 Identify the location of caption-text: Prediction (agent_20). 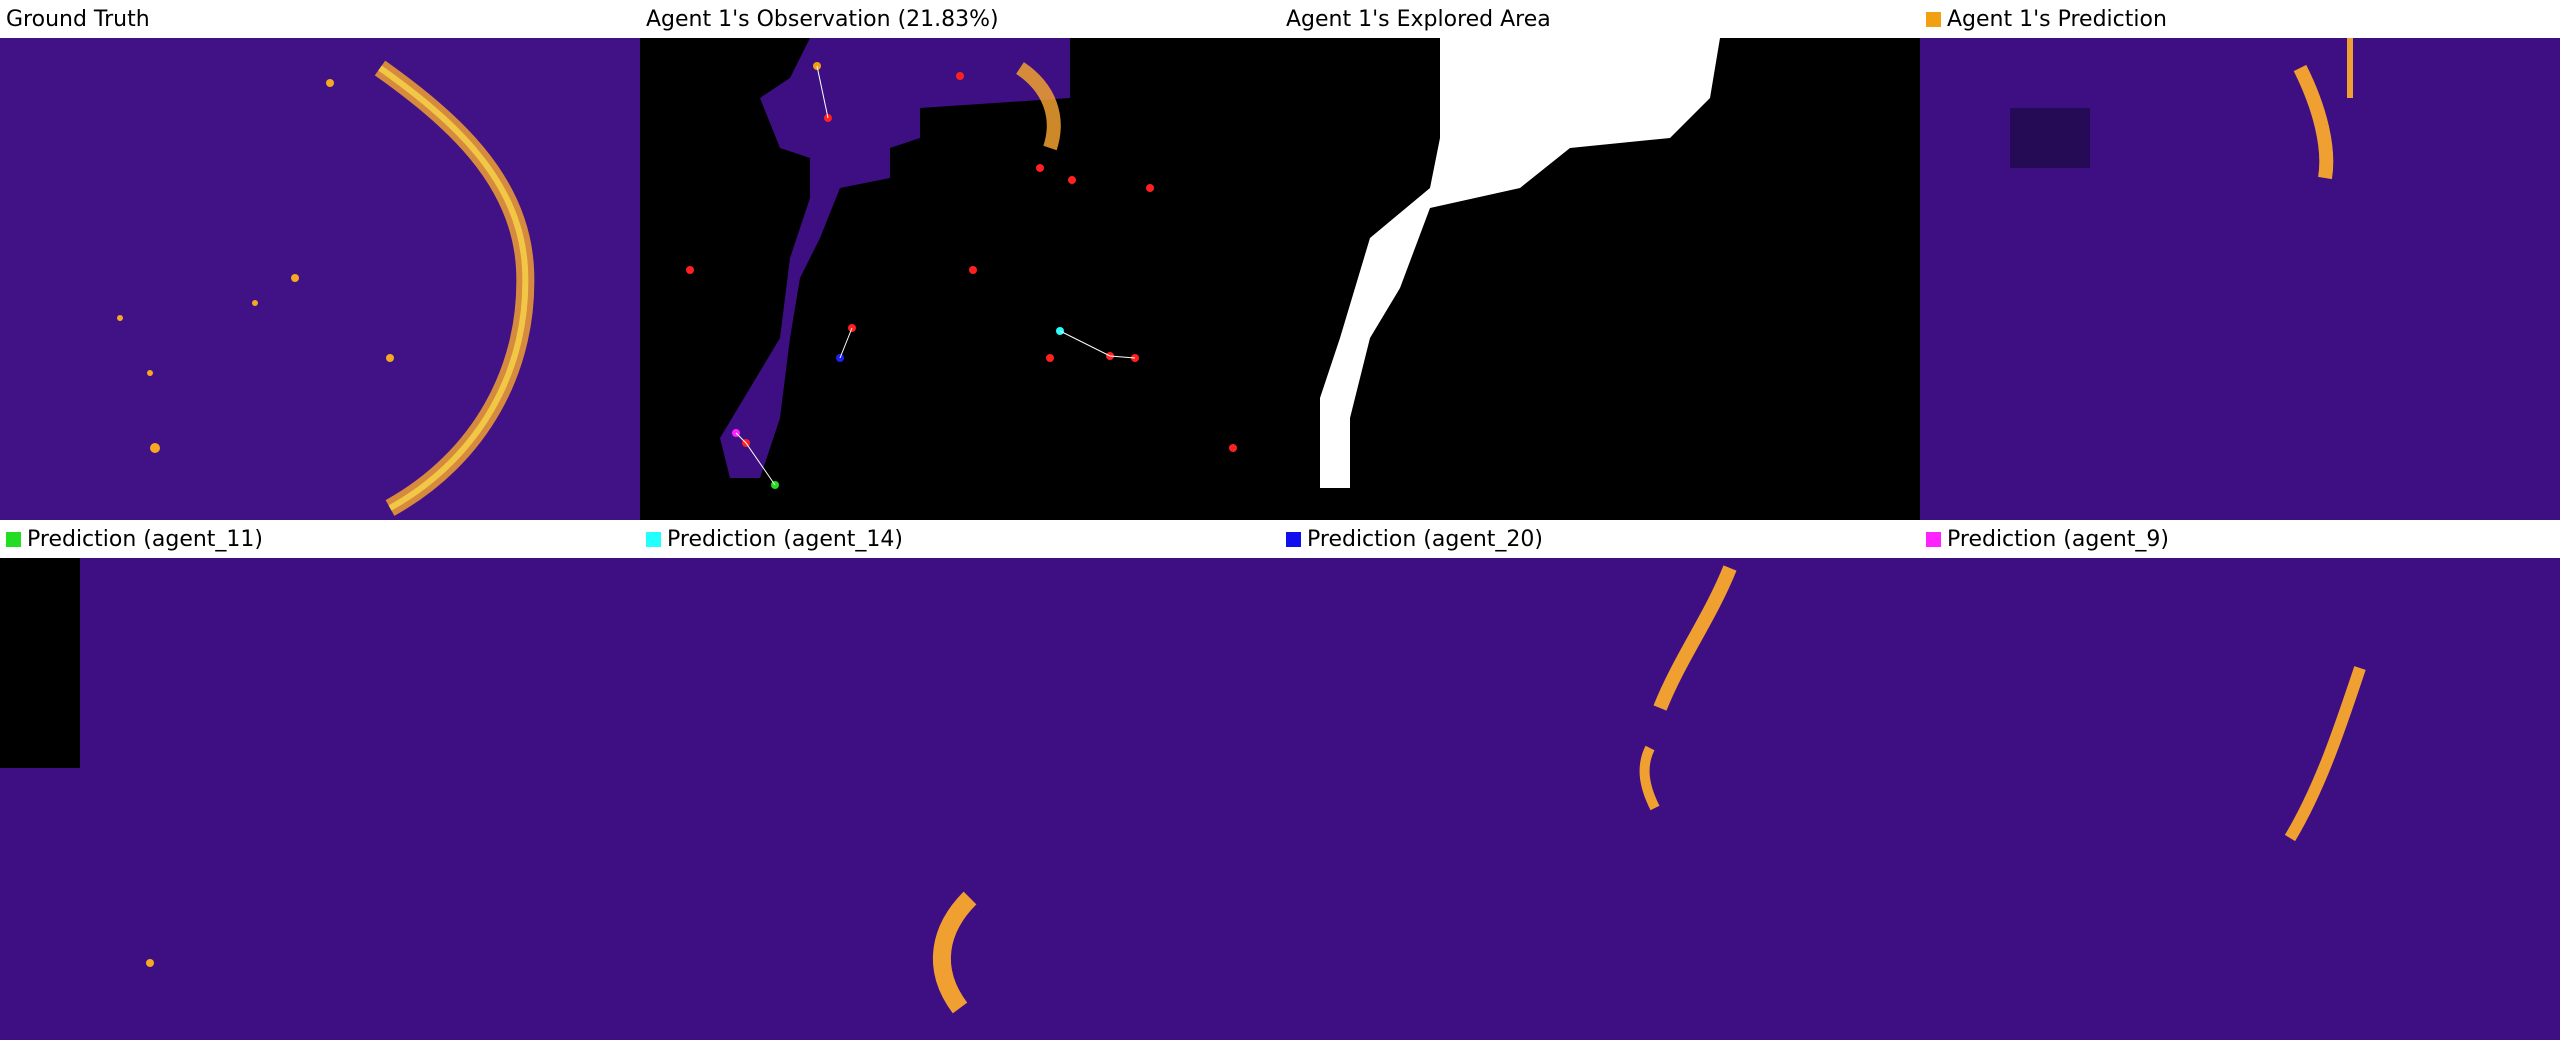
(1425, 539).